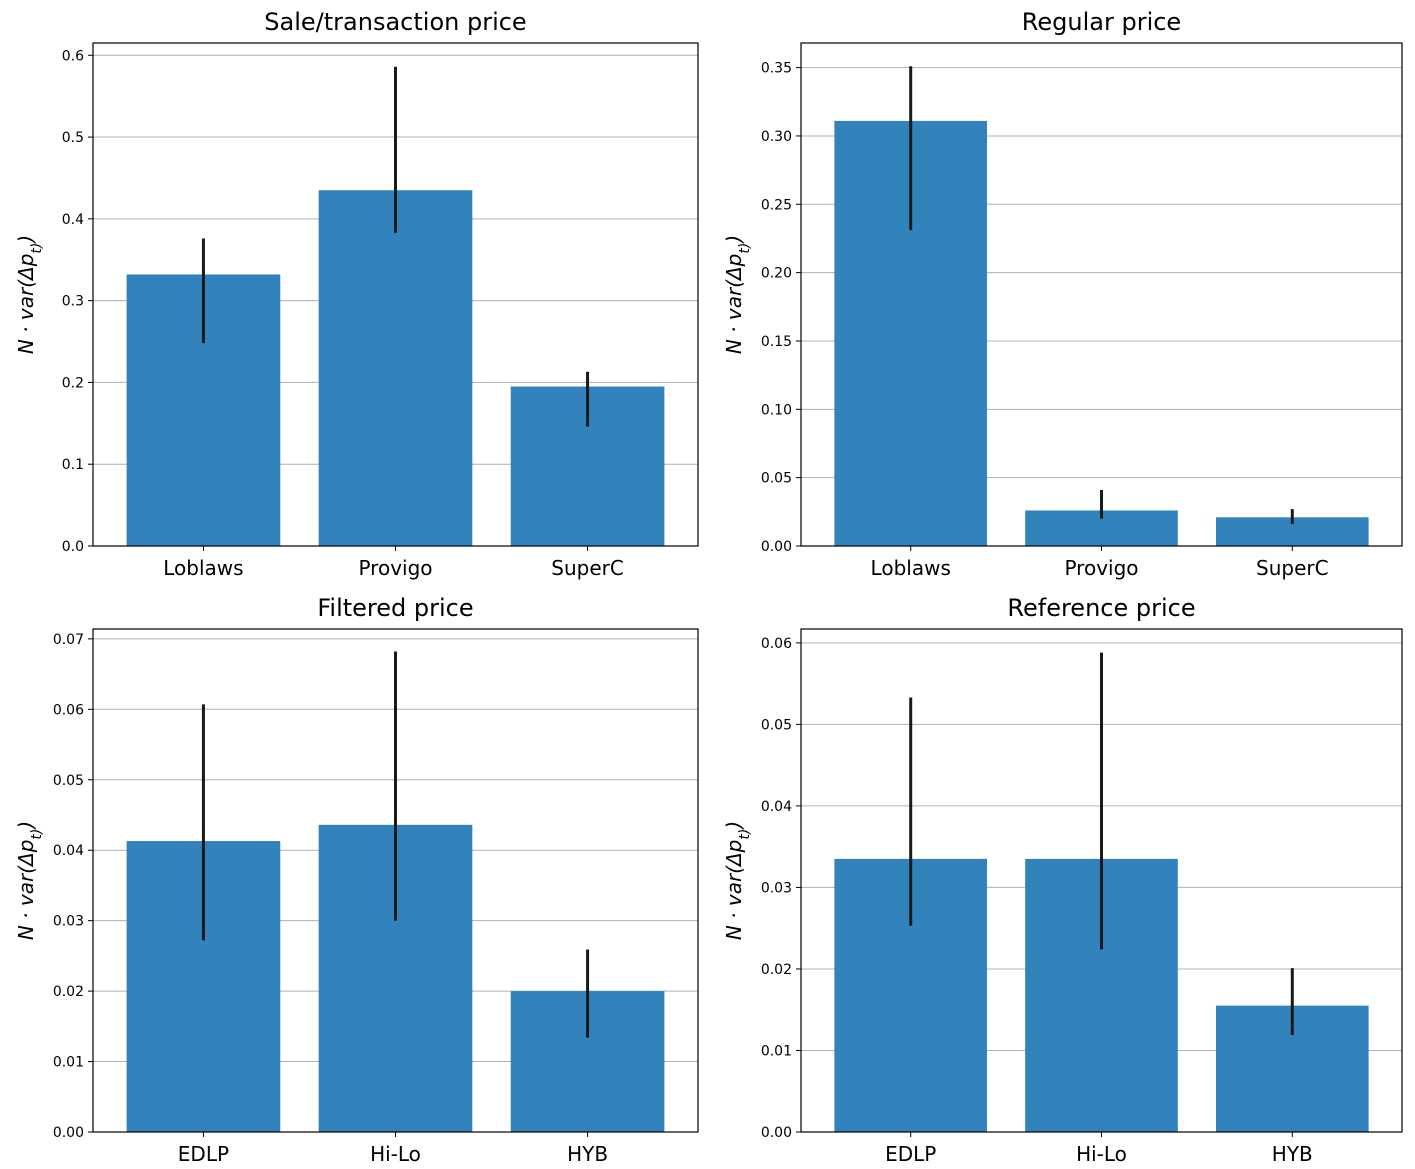  What do you see at coordinates (776, 137) in the screenshot?
I see `y-tick-label: 0.30` at bounding box center [776, 137].